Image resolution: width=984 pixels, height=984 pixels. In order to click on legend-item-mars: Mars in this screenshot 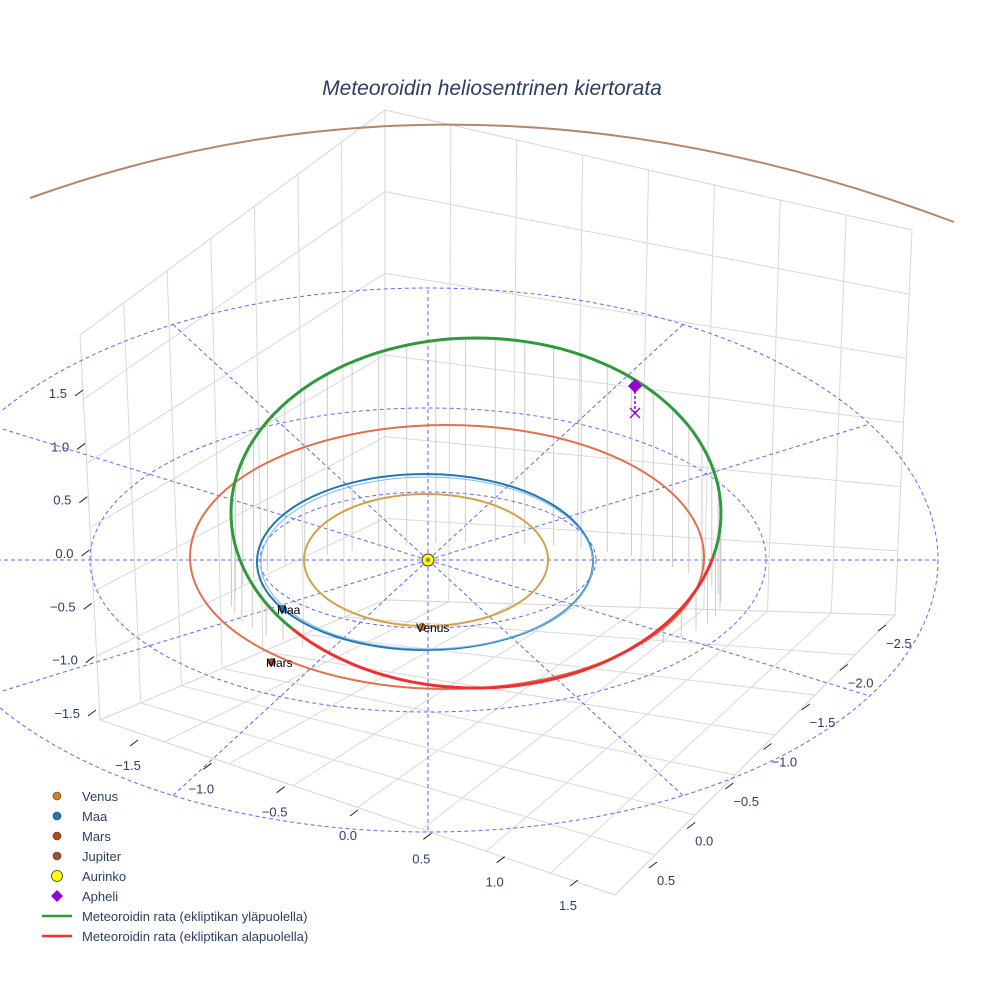, I will do `click(174, 836)`.